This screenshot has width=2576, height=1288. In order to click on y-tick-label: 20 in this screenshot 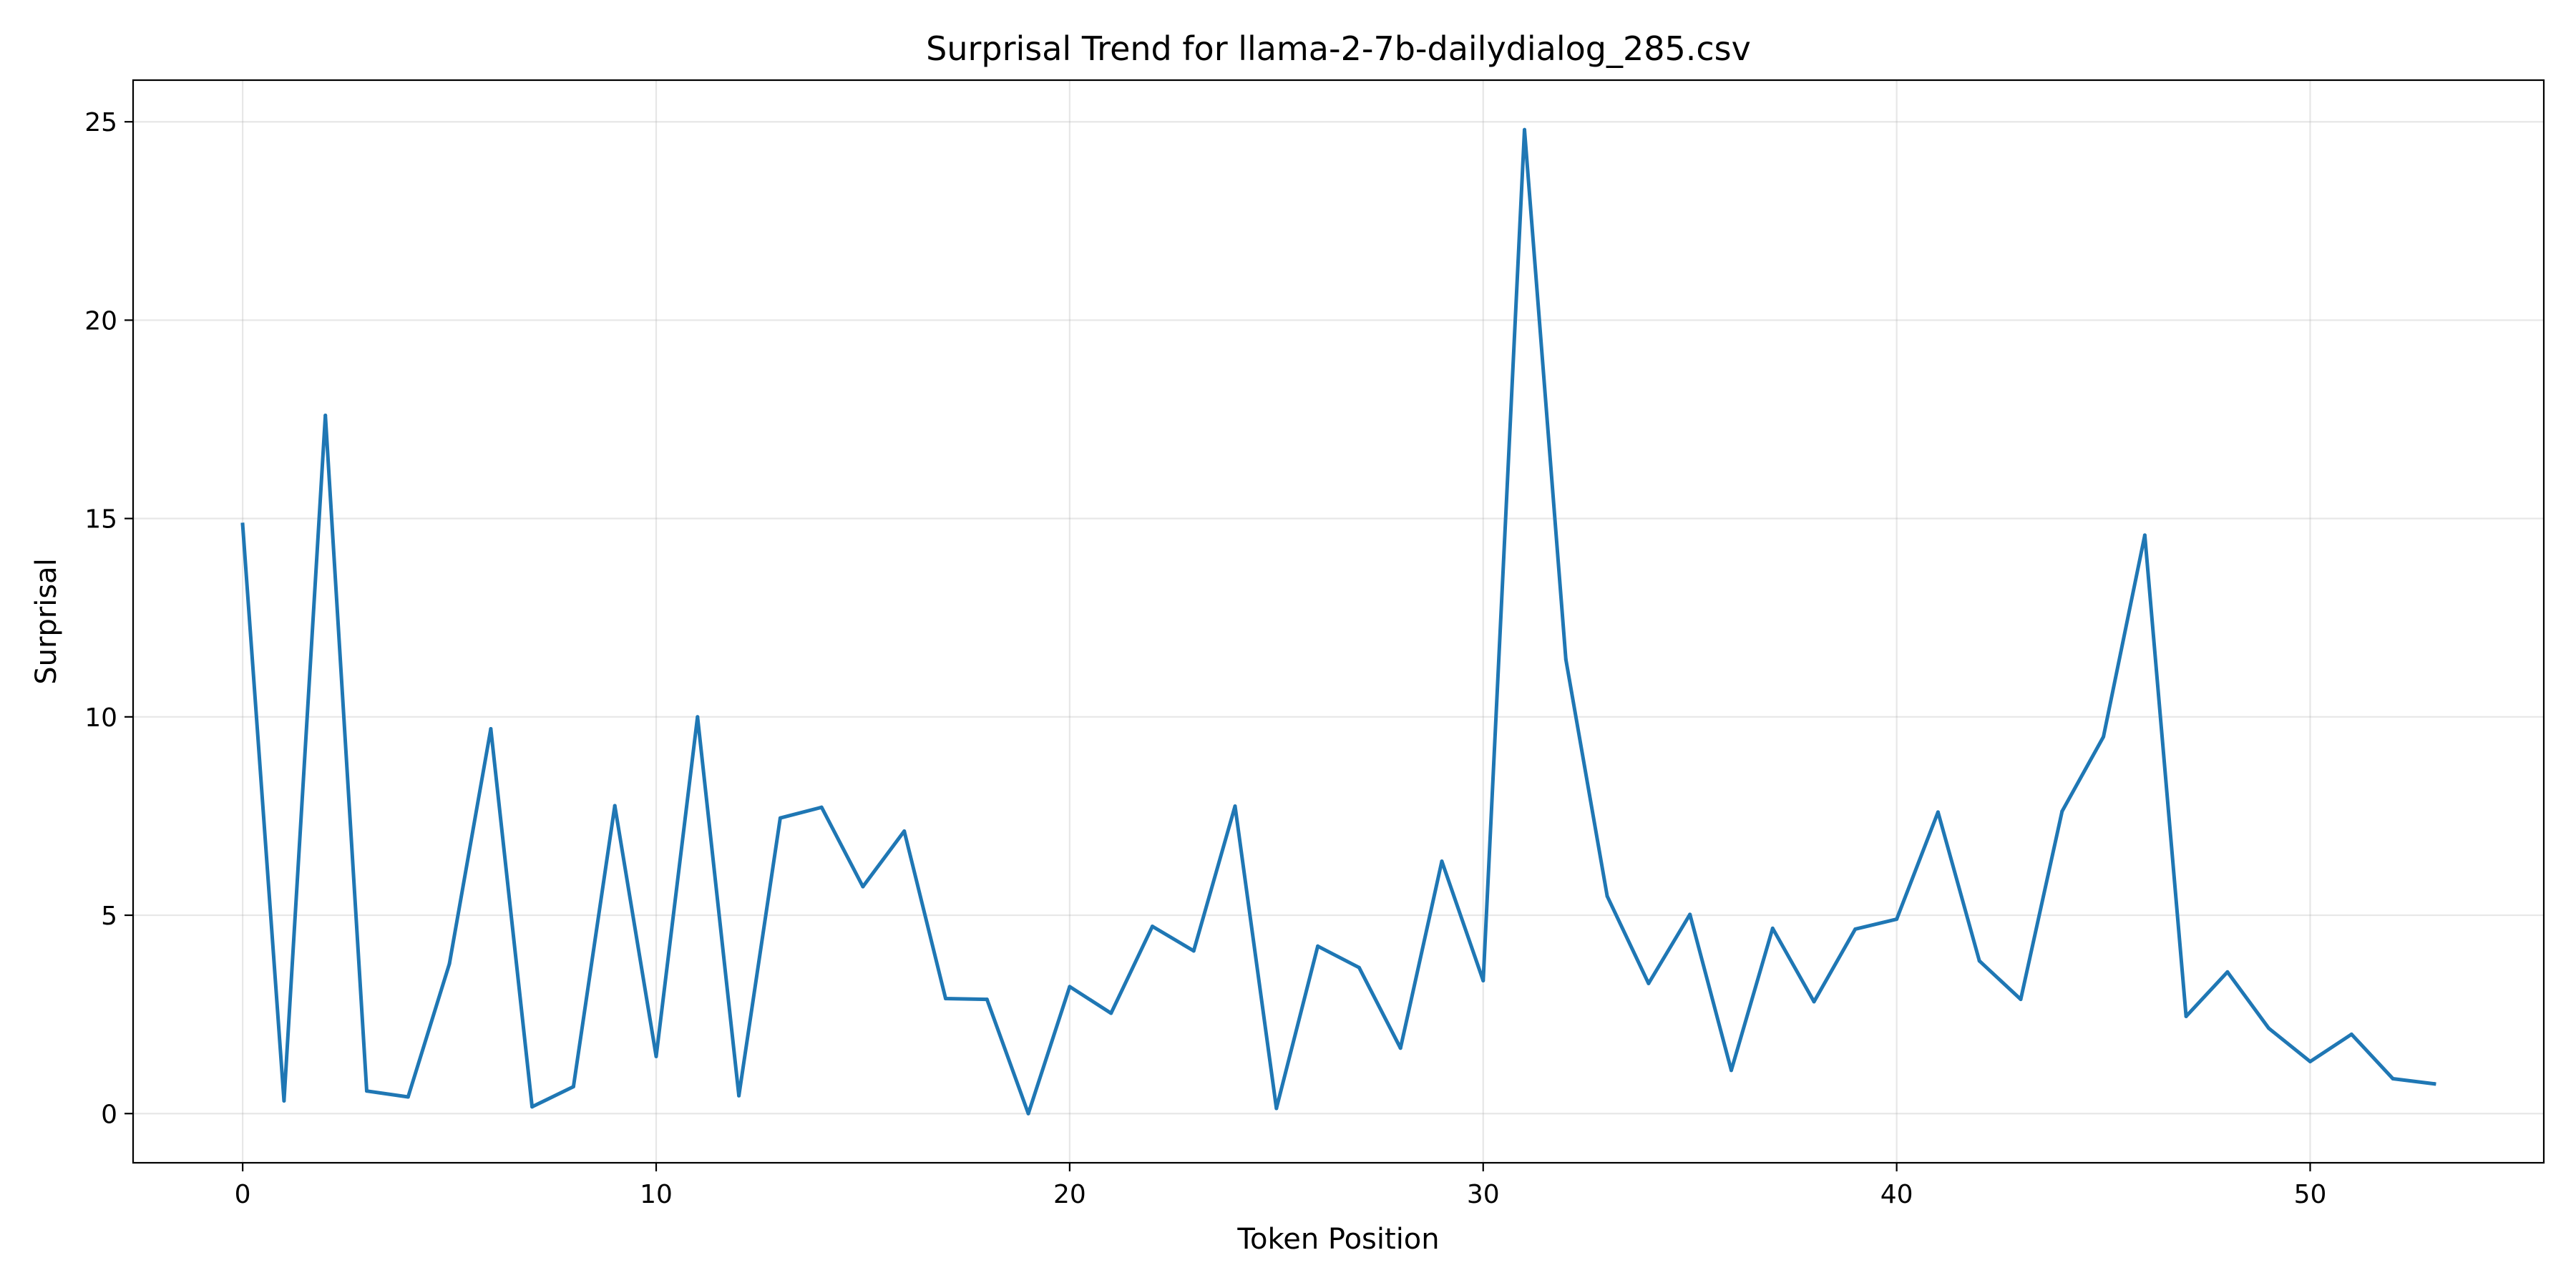, I will do `click(100, 321)`.